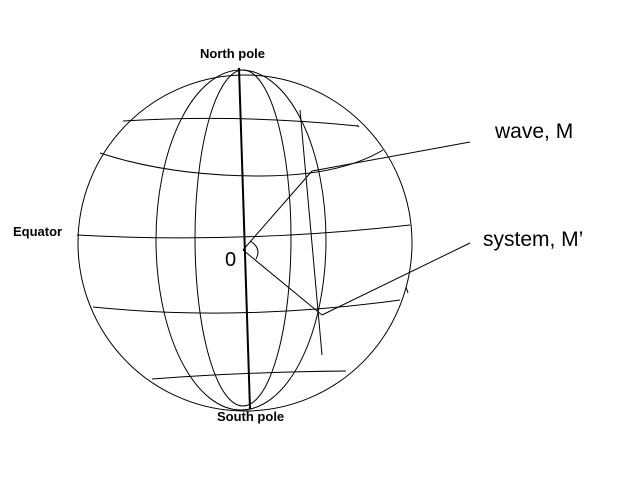  What do you see at coordinates (391, 156) in the screenshot?
I see `leader-wave` at bounding box center [391, 156].